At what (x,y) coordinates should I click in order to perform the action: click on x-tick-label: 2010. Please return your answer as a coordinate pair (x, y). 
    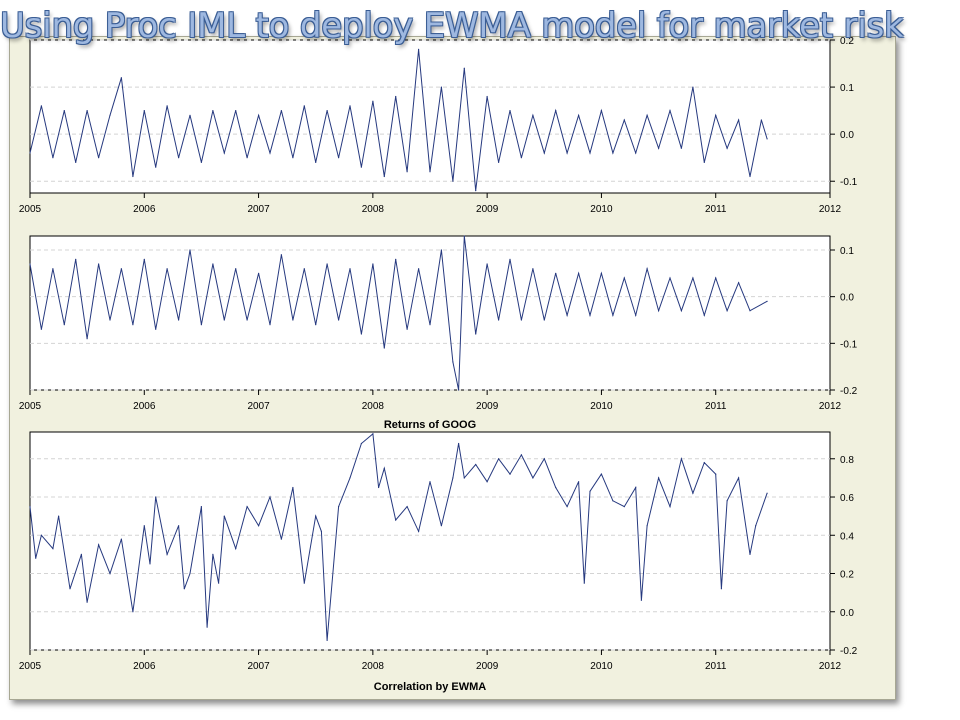
    Looking at the image, I should click on (601, 209).